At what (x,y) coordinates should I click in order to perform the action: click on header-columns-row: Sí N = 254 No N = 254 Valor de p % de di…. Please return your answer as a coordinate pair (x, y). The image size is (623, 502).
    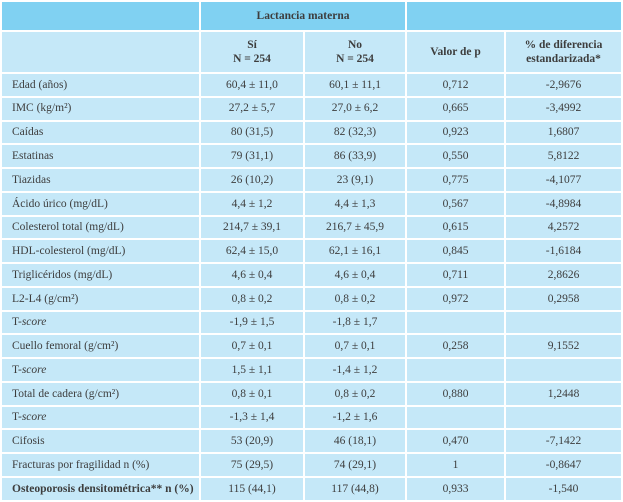
    Looking at the image, I should click on (312, 52).